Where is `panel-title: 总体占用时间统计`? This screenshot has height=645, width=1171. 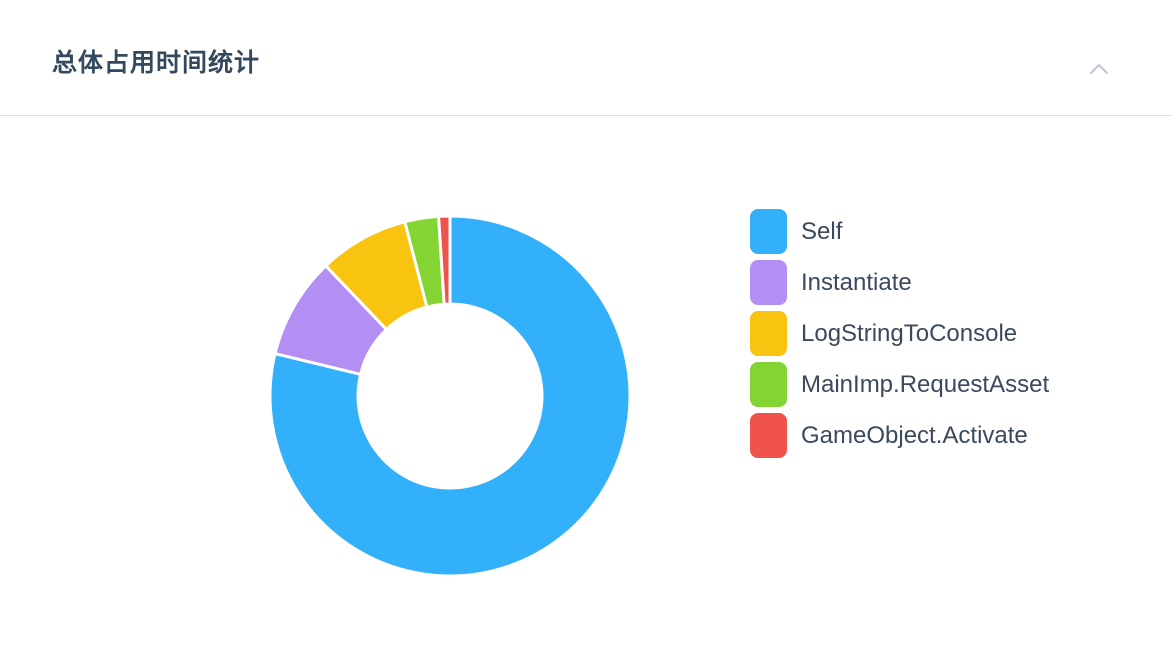 panel-title: 总体占用时间统计 is located at coordinates (156, 62).